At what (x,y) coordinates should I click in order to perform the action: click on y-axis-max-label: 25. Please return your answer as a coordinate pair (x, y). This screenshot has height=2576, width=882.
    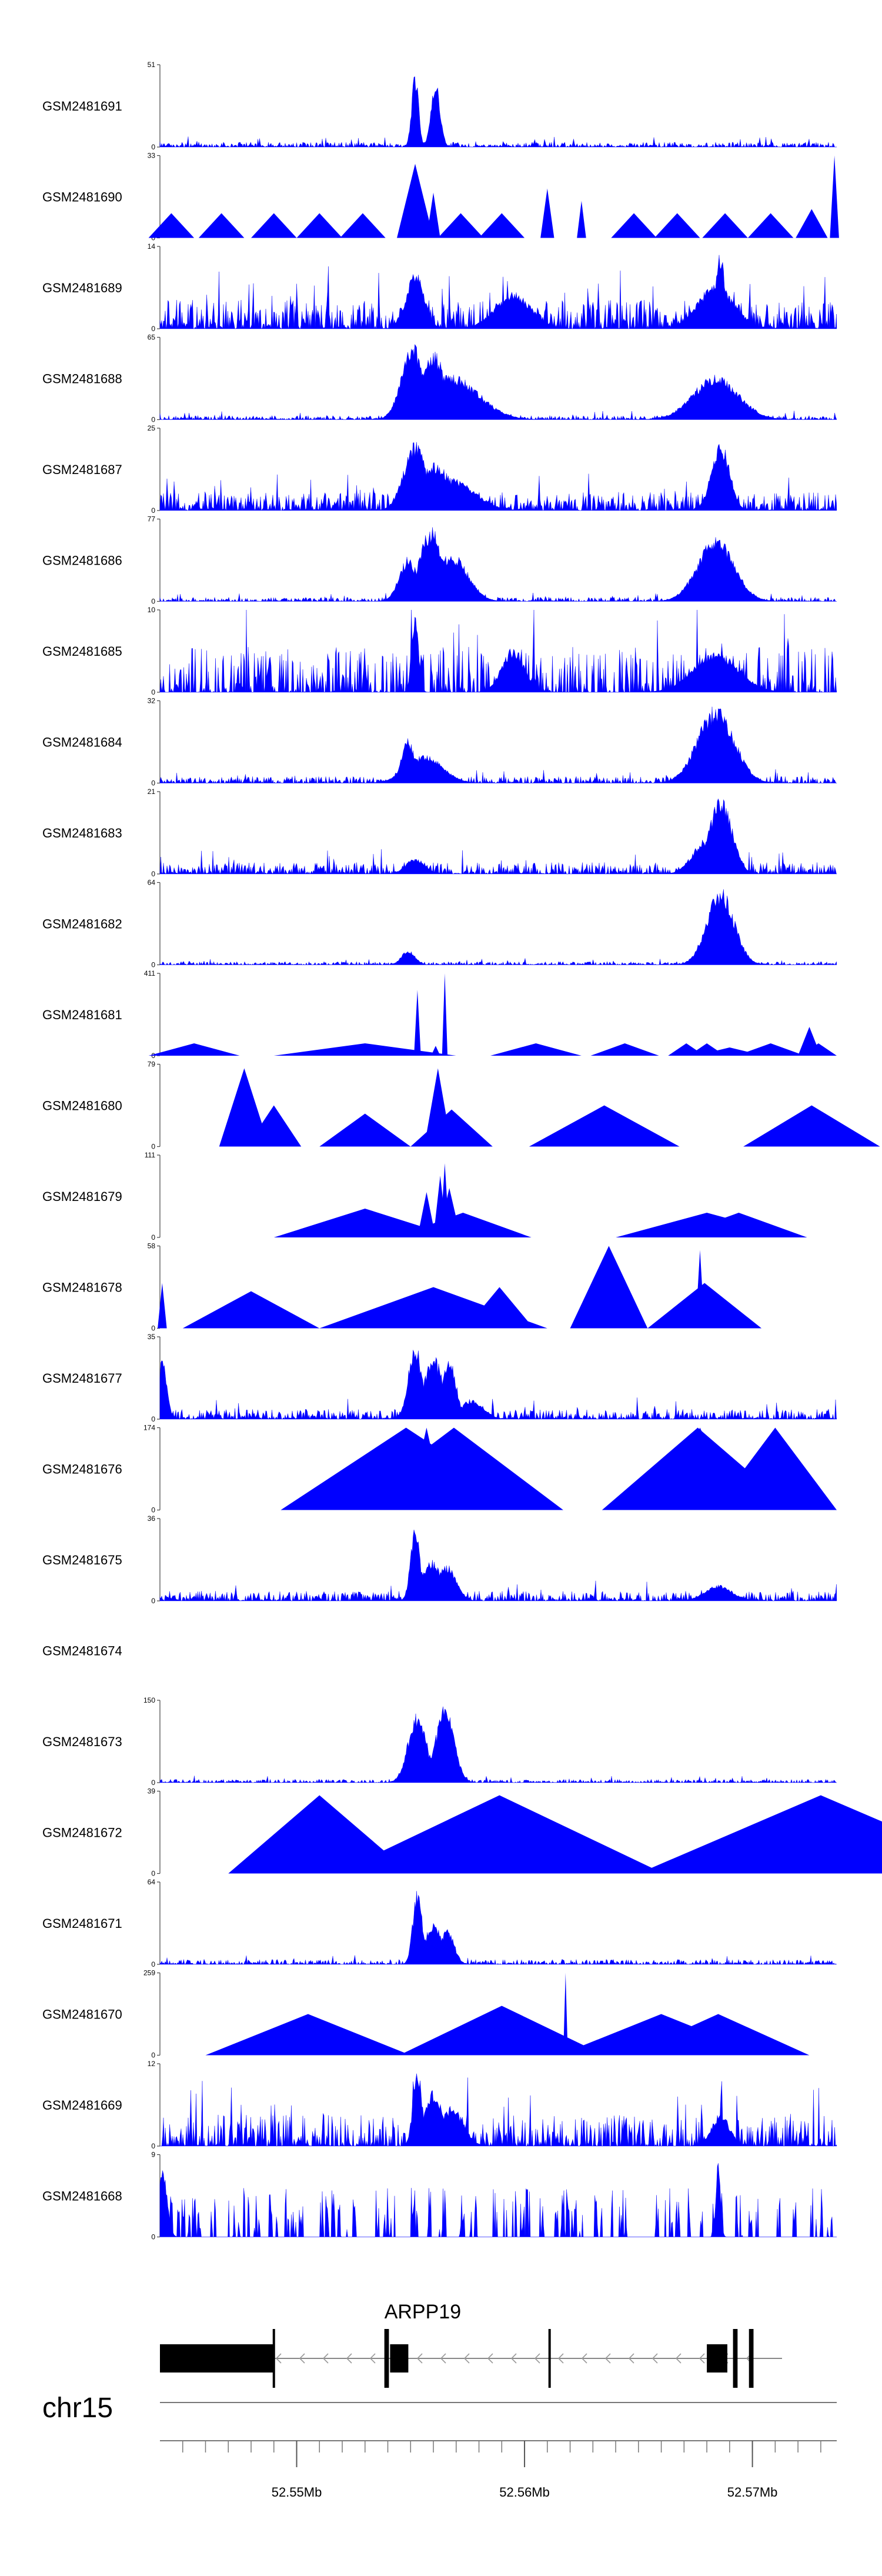
    Looking at the image, I should click on (152, 428).